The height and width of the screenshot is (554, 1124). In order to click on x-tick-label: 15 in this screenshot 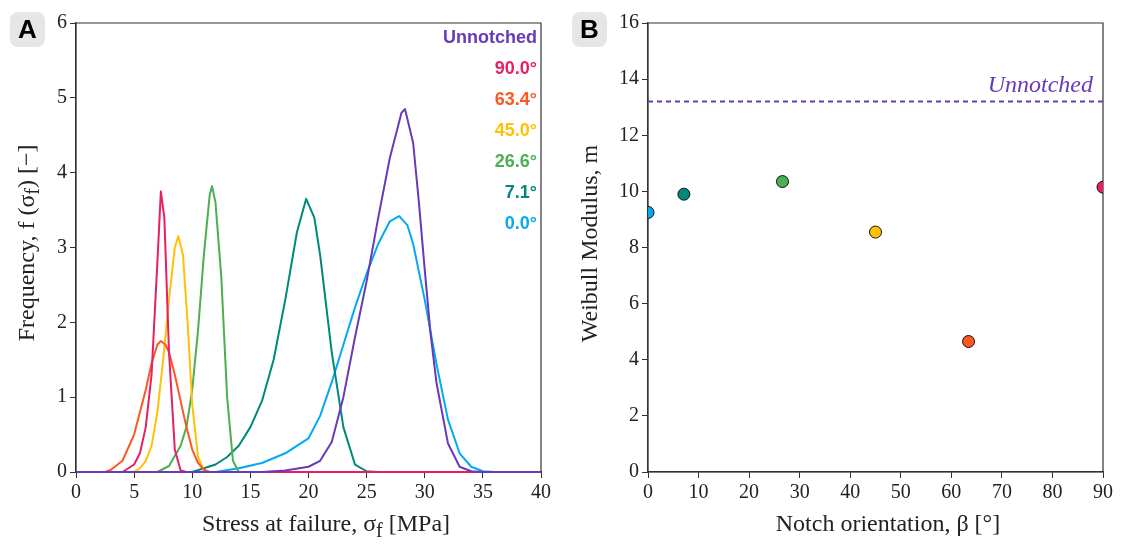, I will do `click(250, 491)`.